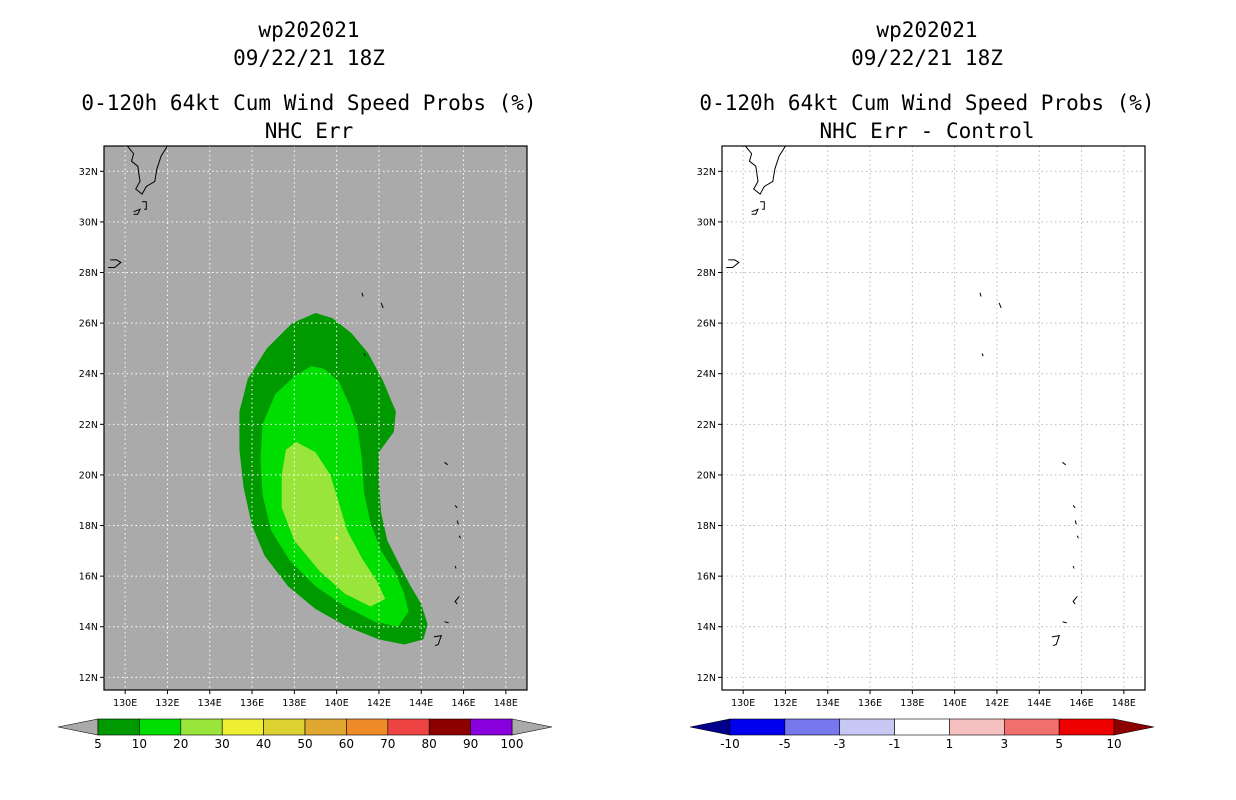 This screenshot has height=800, width=1236. I want to click on right-title-storm: wp202021, so click(926, 30).